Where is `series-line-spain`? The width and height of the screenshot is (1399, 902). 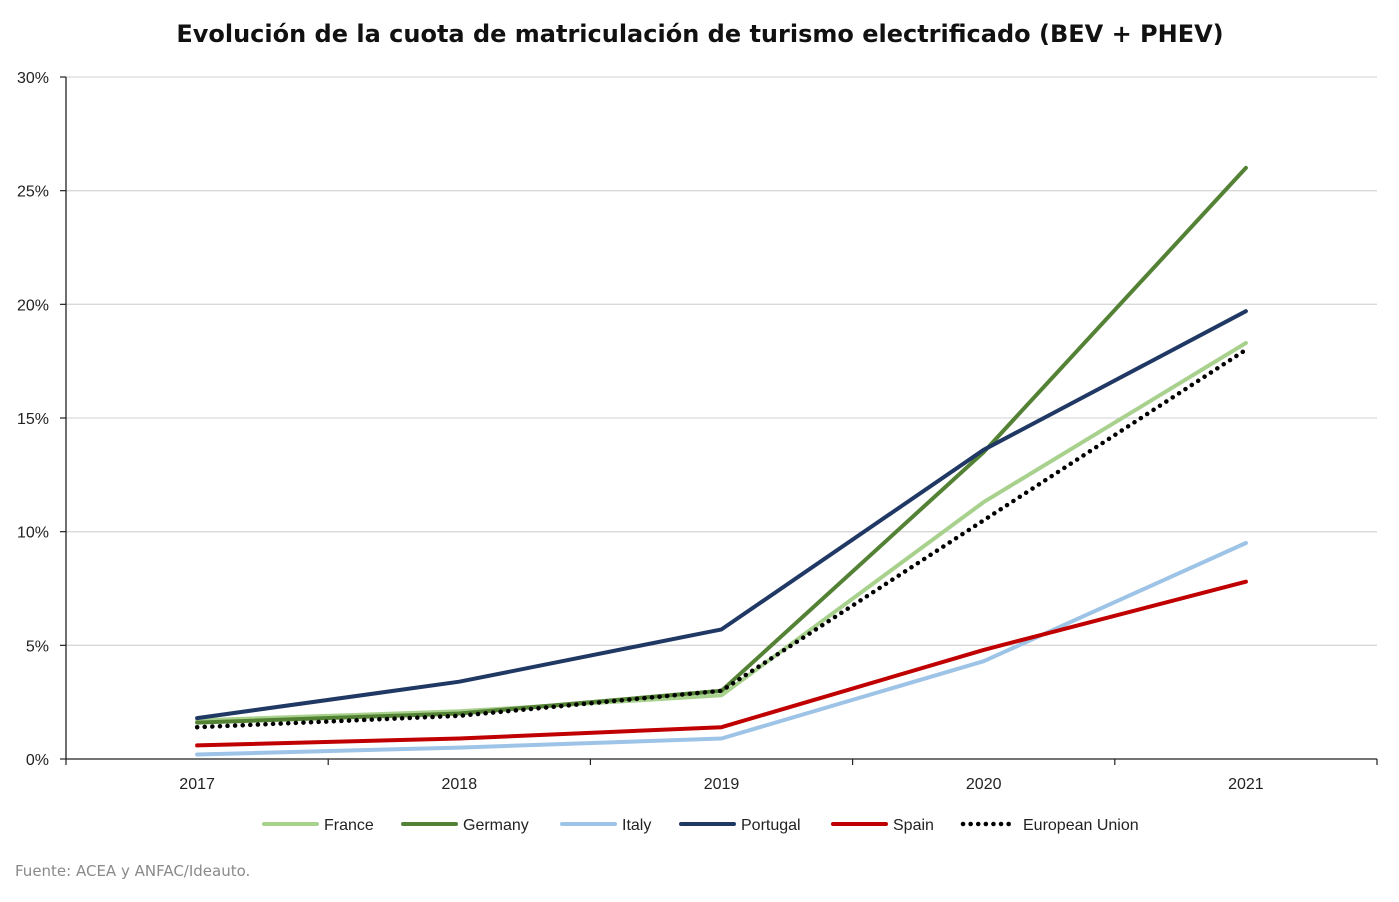
series-line-spain is located at coordinates (721, 663).